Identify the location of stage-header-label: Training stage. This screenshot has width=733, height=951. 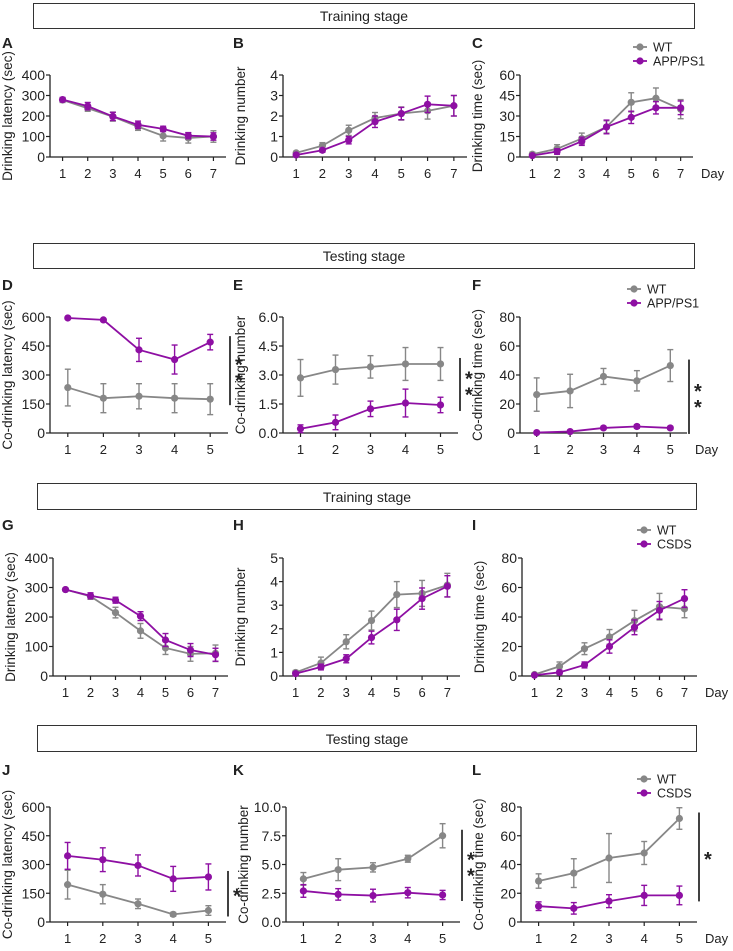
(364, 16).